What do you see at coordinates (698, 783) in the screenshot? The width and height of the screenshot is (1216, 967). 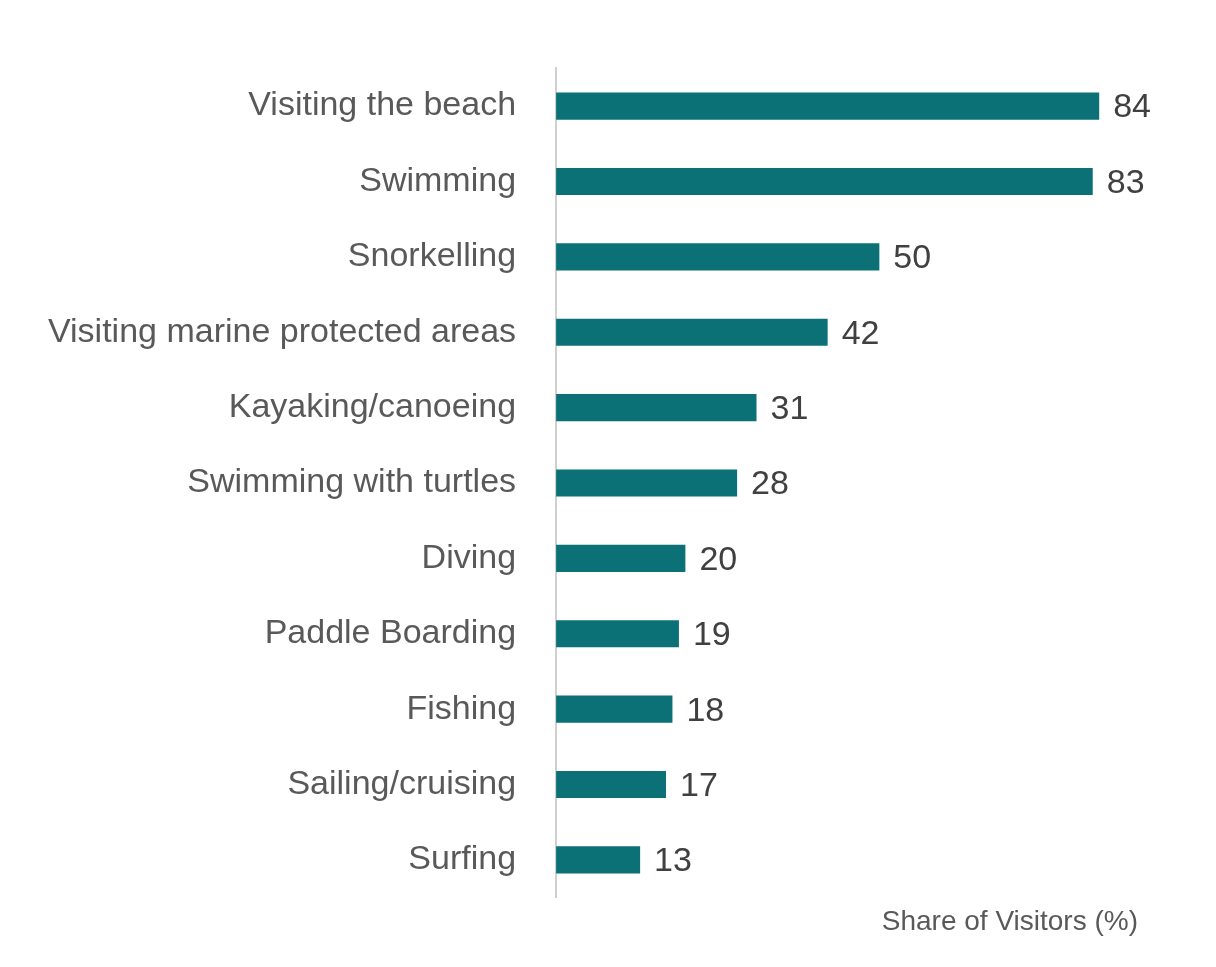 I see `data-label: 17` at bounding box center [698, 783].